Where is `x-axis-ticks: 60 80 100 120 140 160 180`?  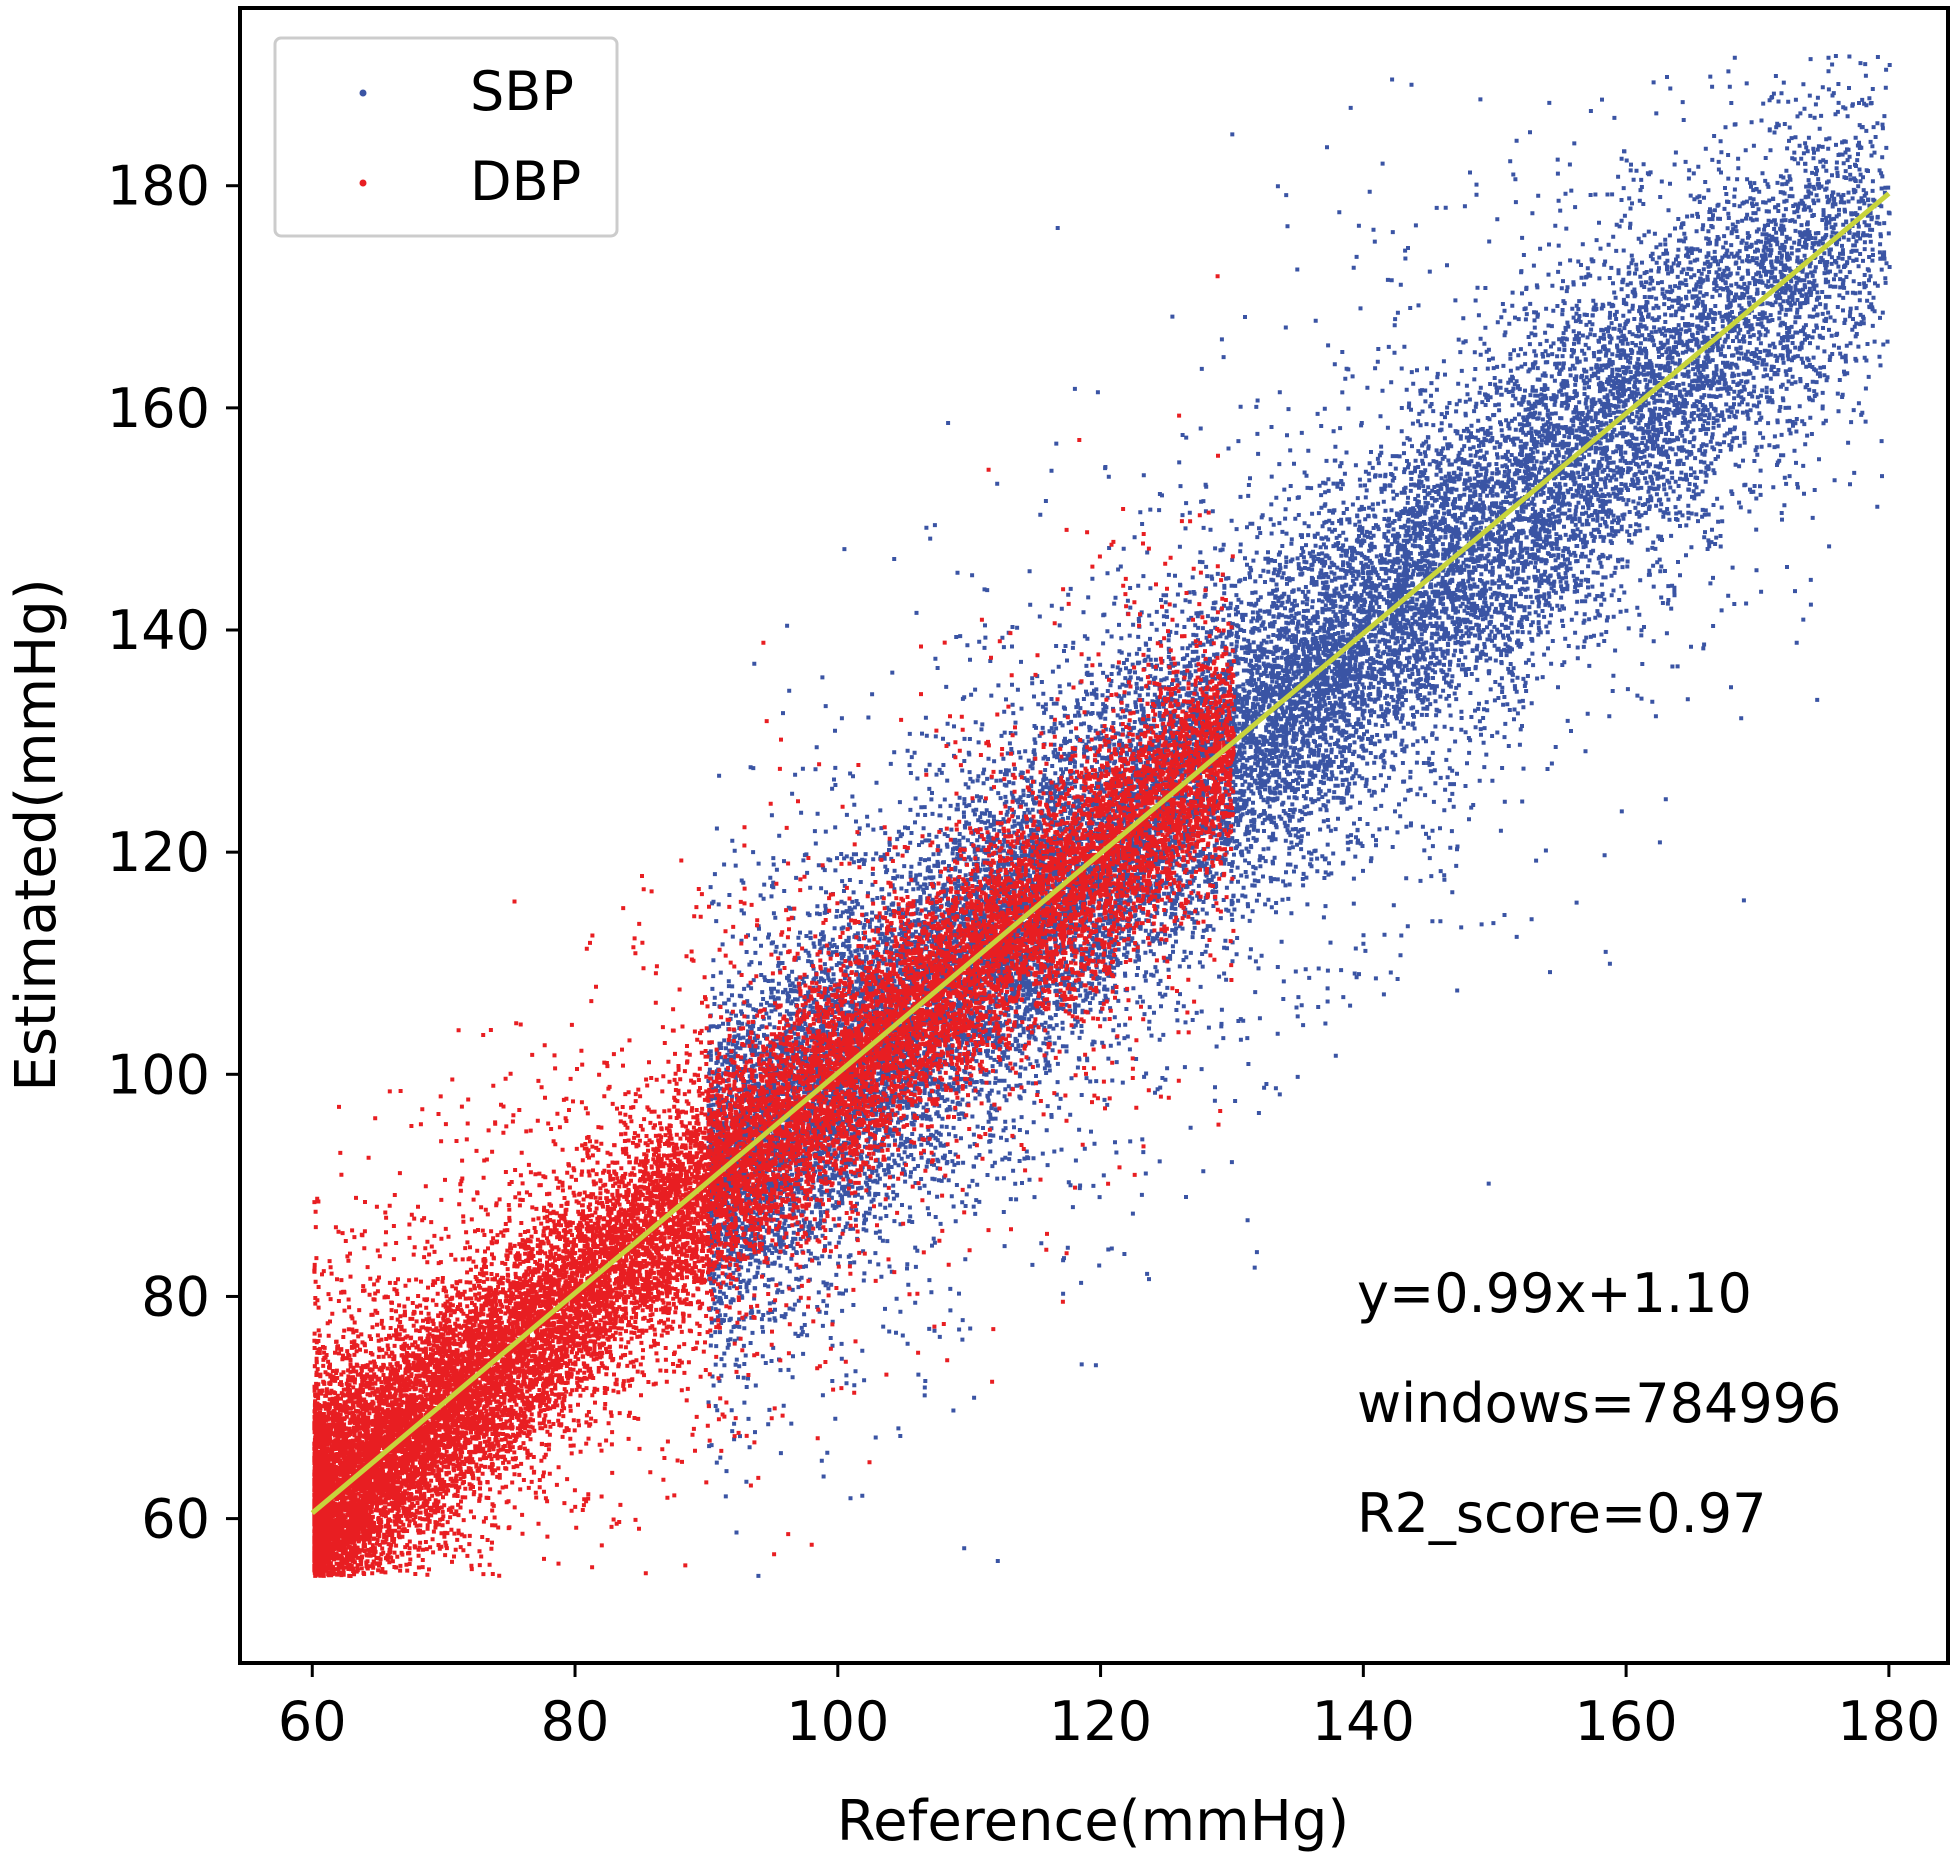
x-axis-ticks: 60 80 100 120 140 160 180 is located at coordinates (1109, 1708).